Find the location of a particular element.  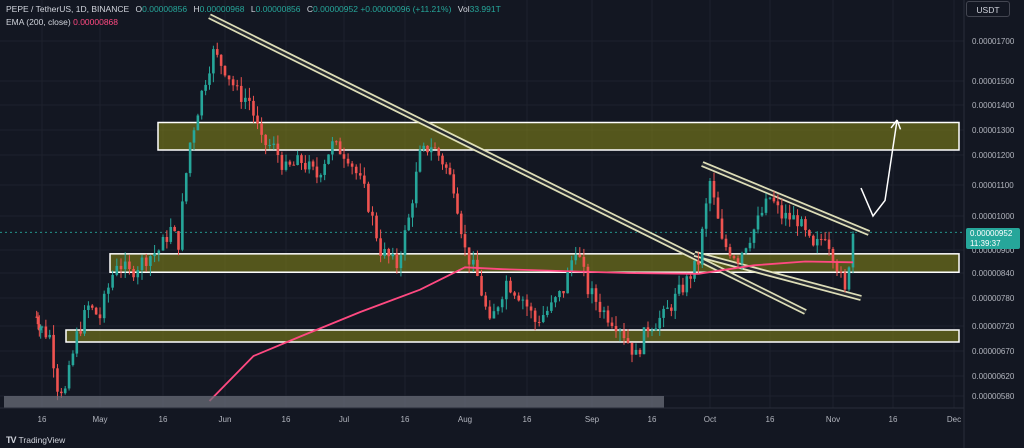

time-axis: 16 May 16 Jun 16 Jul 16 Aug 16 Sep 16 Oct 16 Nov 16 Dec is located at coordinates (500, 419).